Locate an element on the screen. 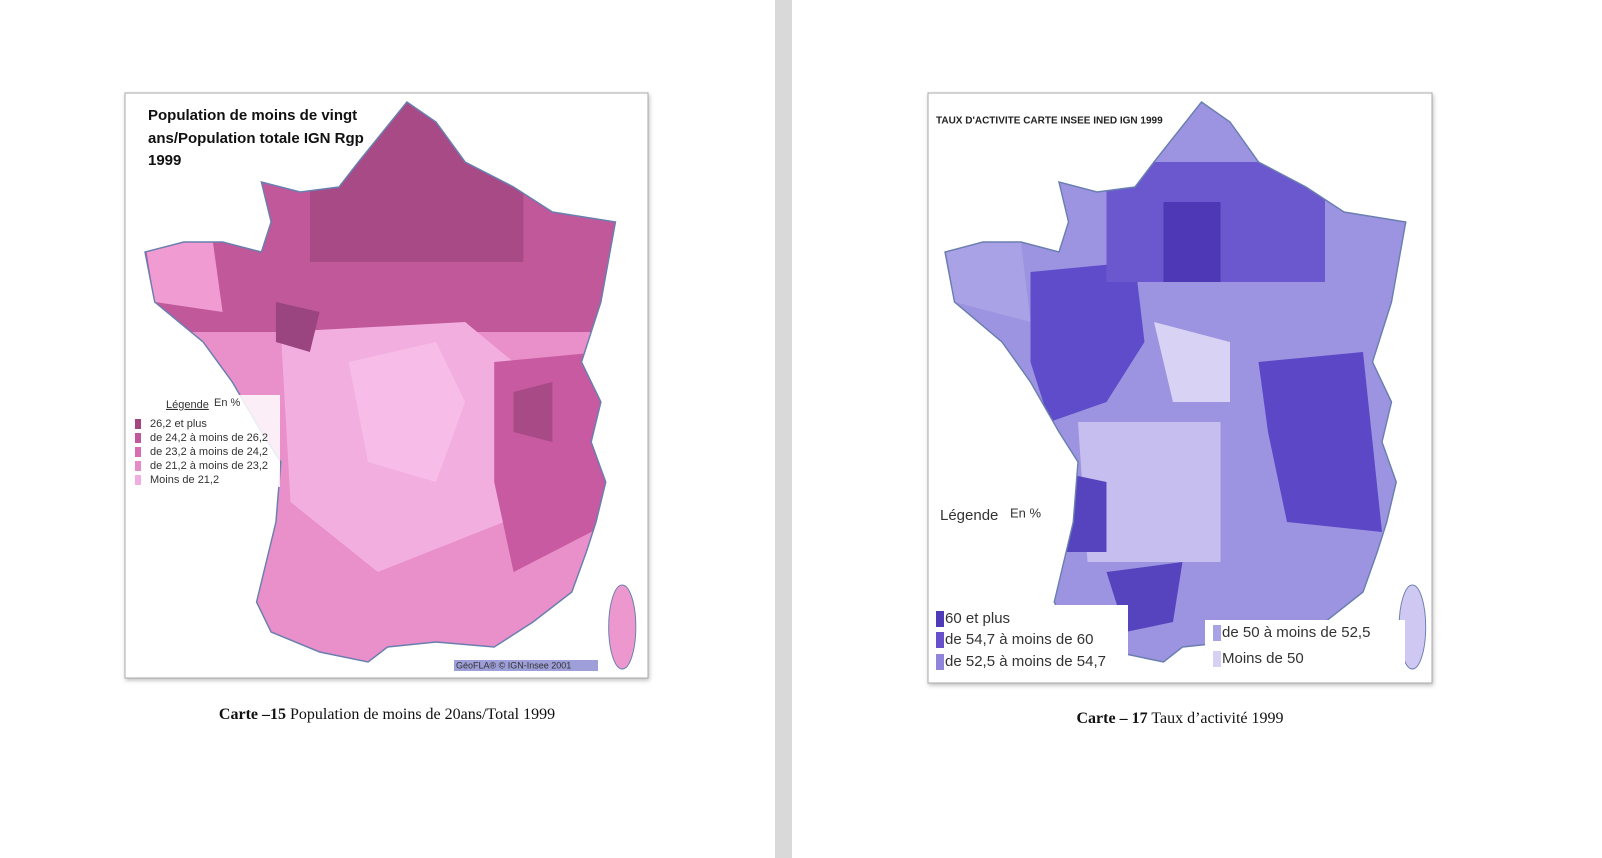 The image size is (1602, 858). caption-text: Population de moins de 20ans/Total 1999 is located at coordinates (422, 714).